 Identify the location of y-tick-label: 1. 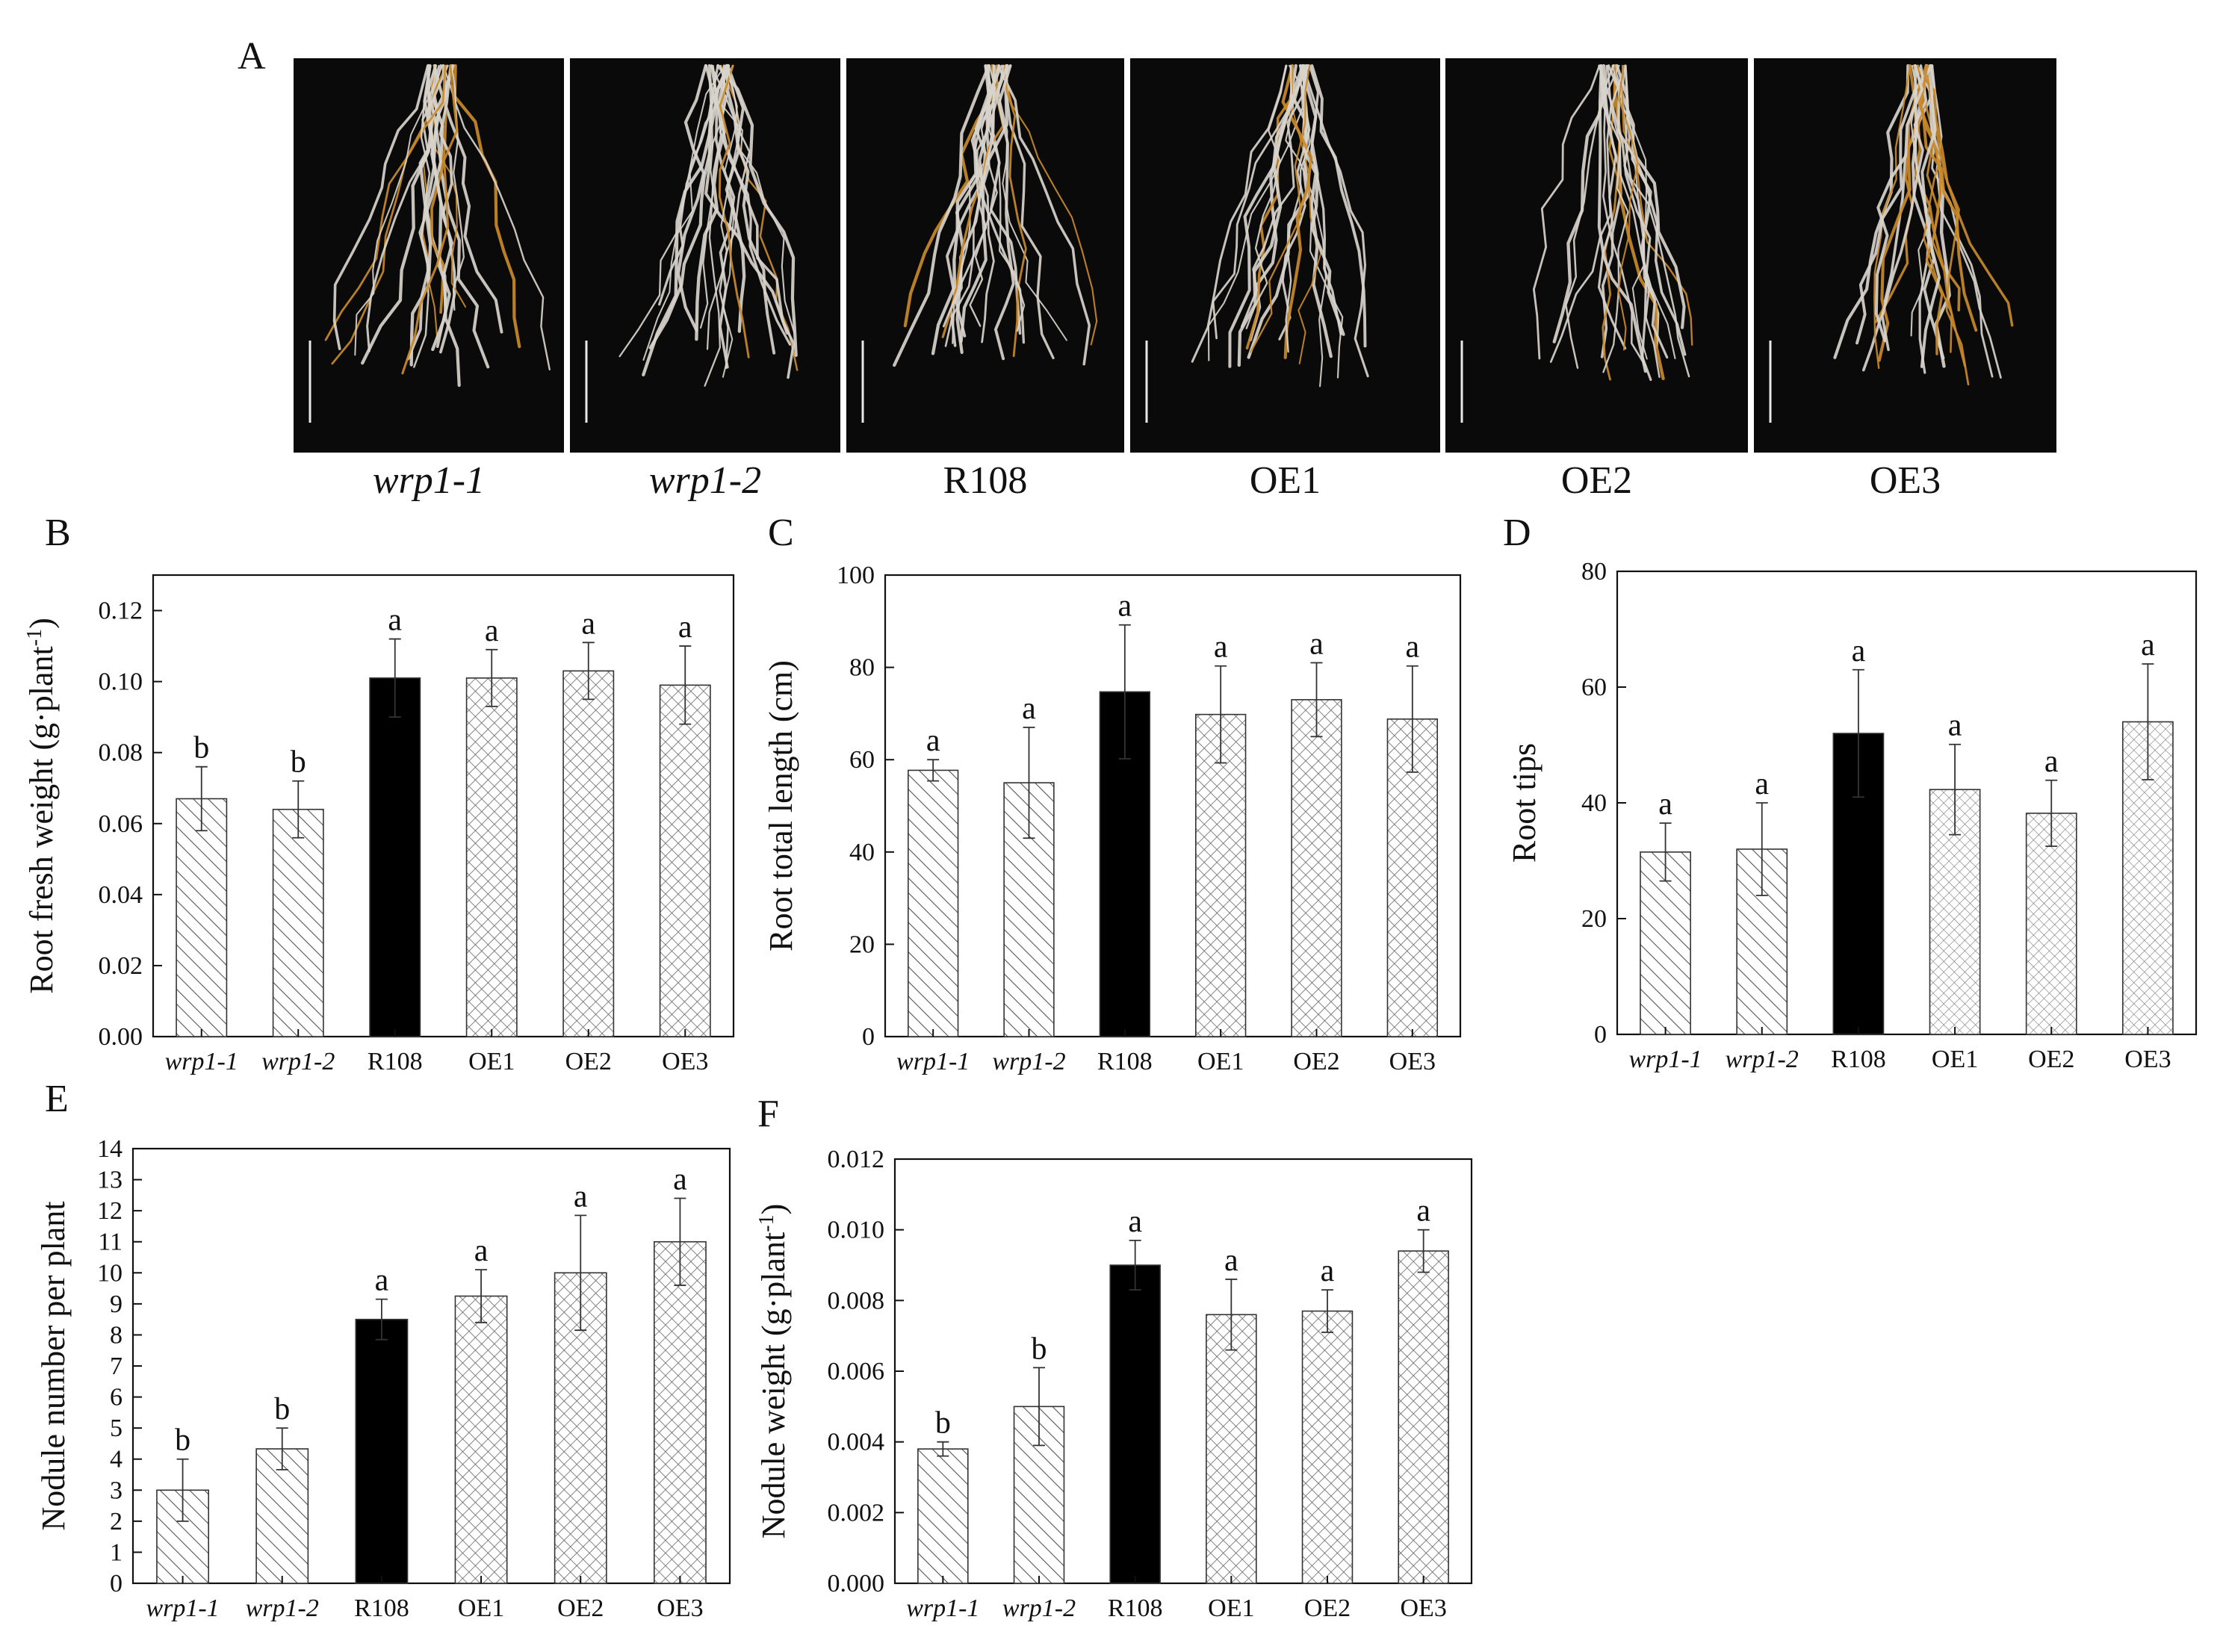
(116, 1552).